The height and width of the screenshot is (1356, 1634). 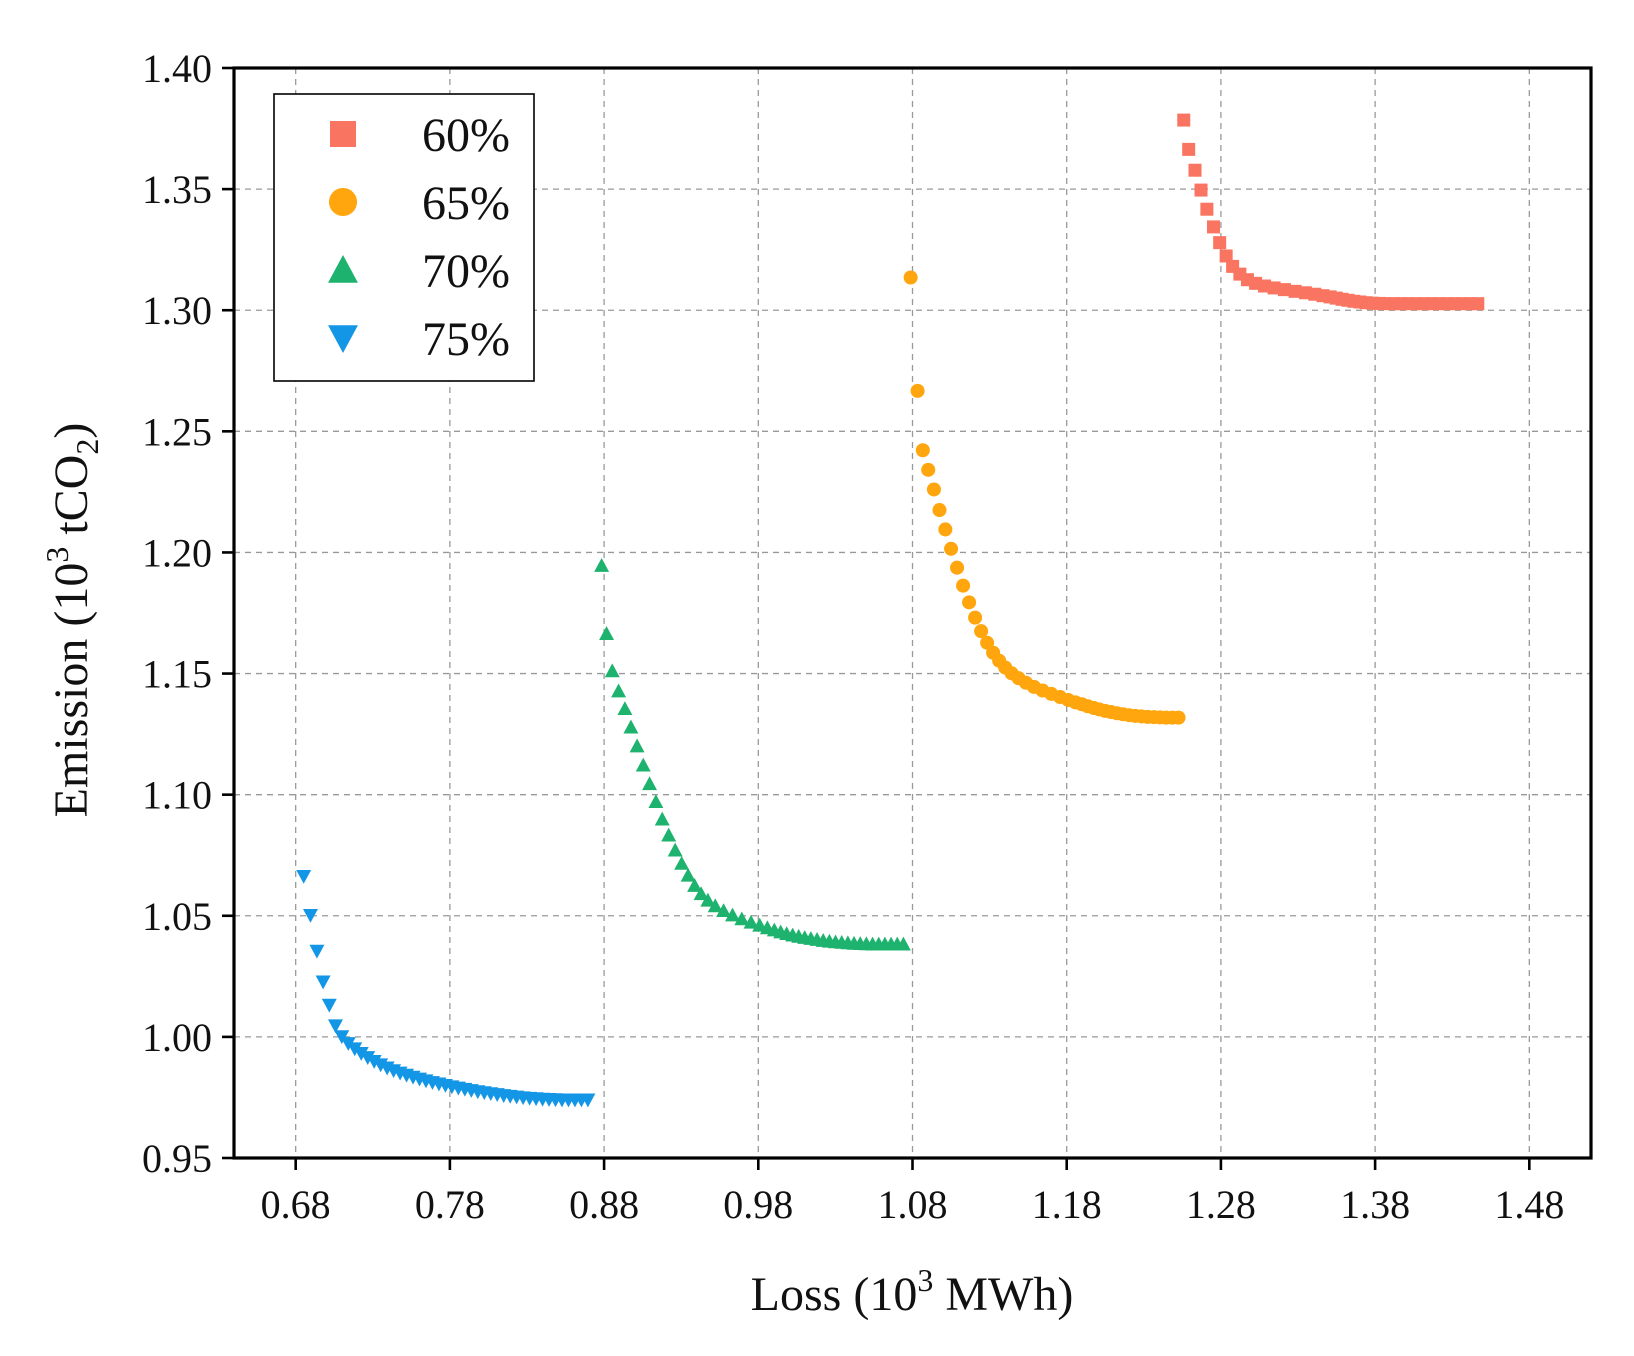 I want to click on legend-box, so click(x=404, y=237).